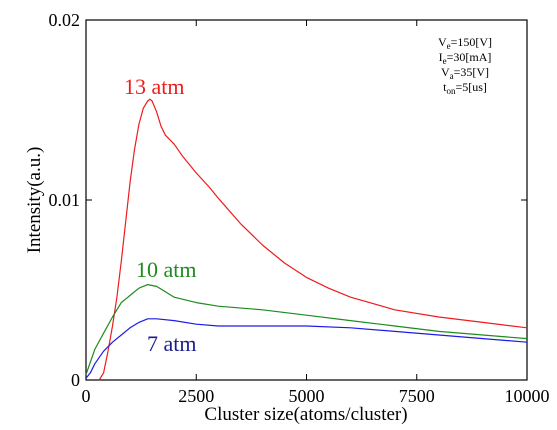 This screenshot has width=557, height=430. What do you see at coordinates (172, 343) in the screenshot?
I see `series-label-7-atm: 7 atm` at bounding box center [172, 343].